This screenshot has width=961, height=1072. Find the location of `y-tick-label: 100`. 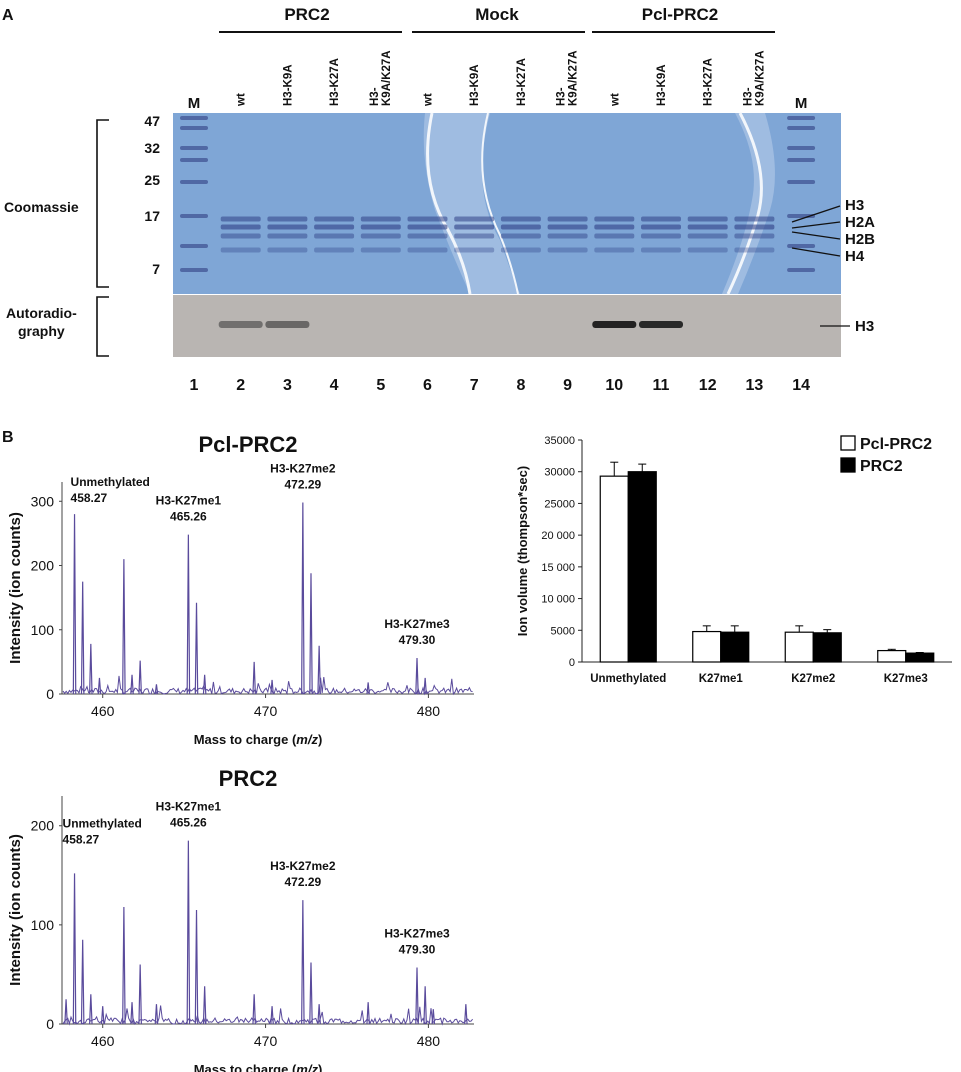

y-tick-label: 100 is located at coordinates (43, 630).